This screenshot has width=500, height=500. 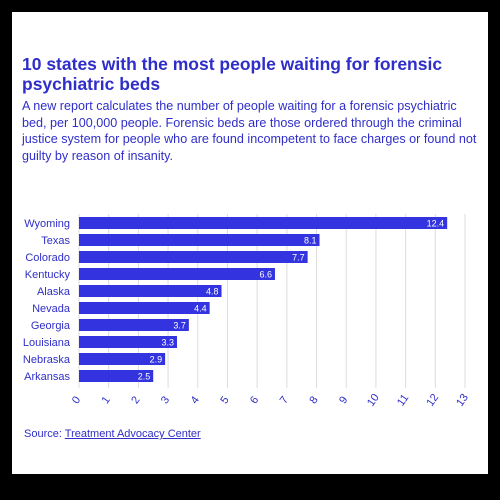 I want to click on category-label: Nevada, so click(x=51, y=309).